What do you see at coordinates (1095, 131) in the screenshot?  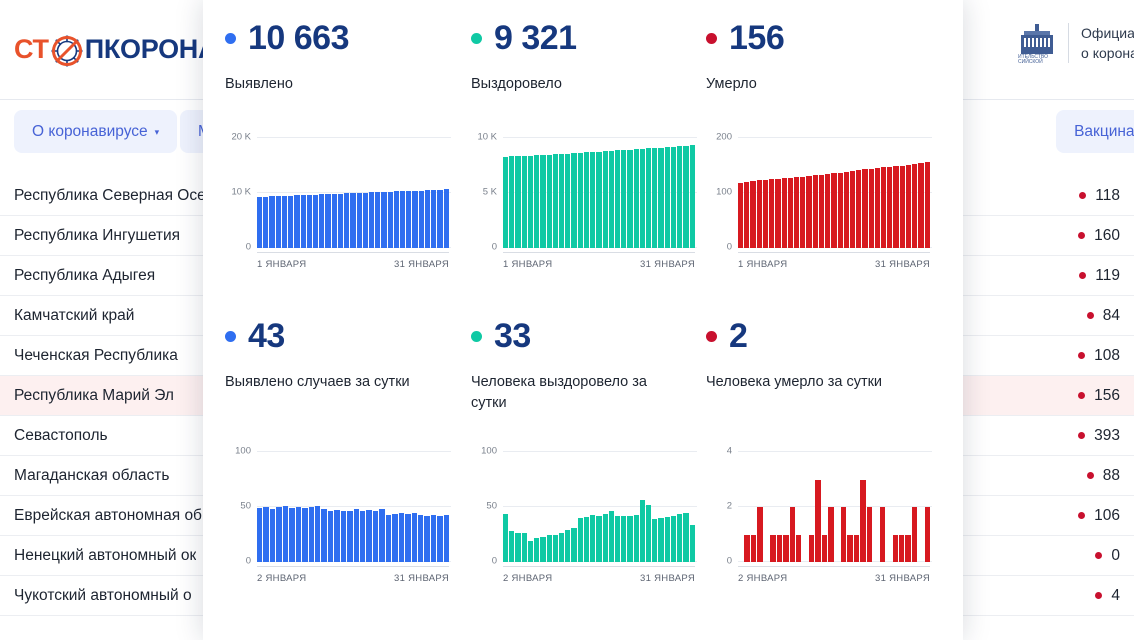 I see `nav-item-vaccination: Вакцинация ▾` at bounding box center [1095, 131].